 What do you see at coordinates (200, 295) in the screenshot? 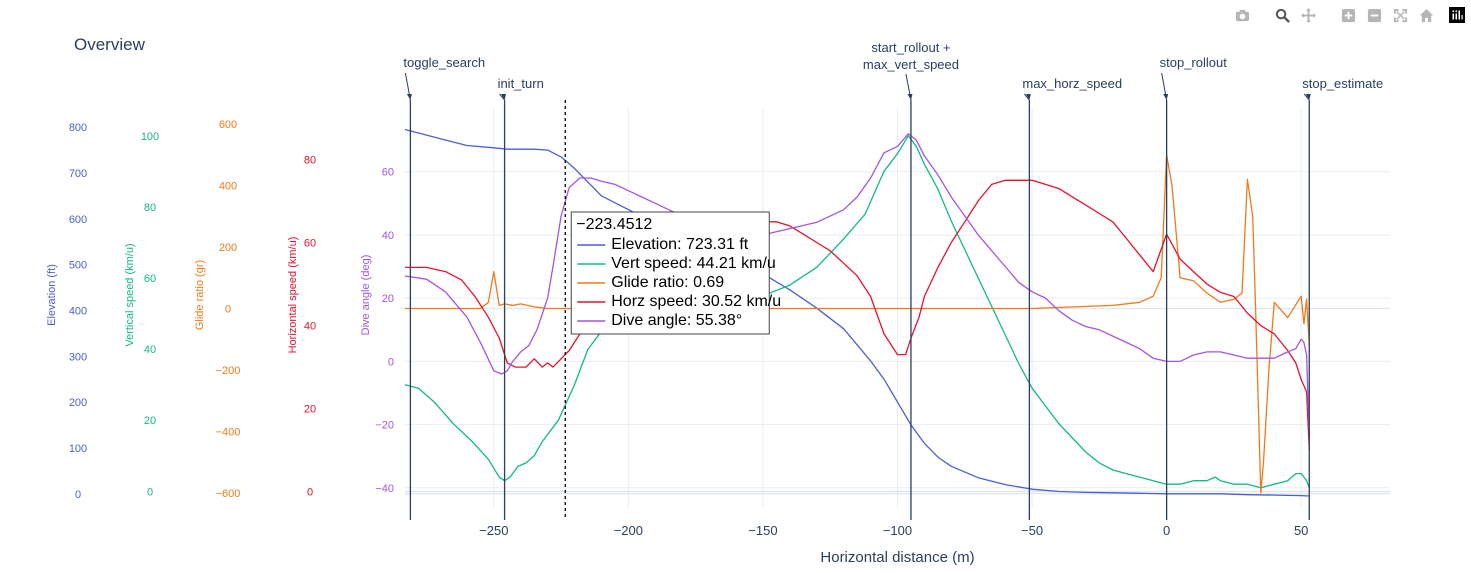
I see `y-axis-title-glide: Glide ratio (gr)` at bounding box center [200, 295].